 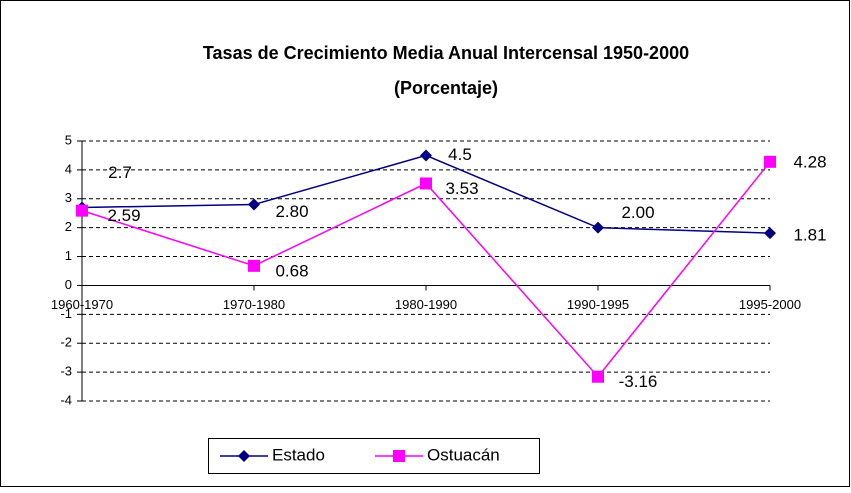 What do you see at coordinates (123, 215) in the screenshot?
I see `data-label: 2.59` at bounding box center [123, 215].